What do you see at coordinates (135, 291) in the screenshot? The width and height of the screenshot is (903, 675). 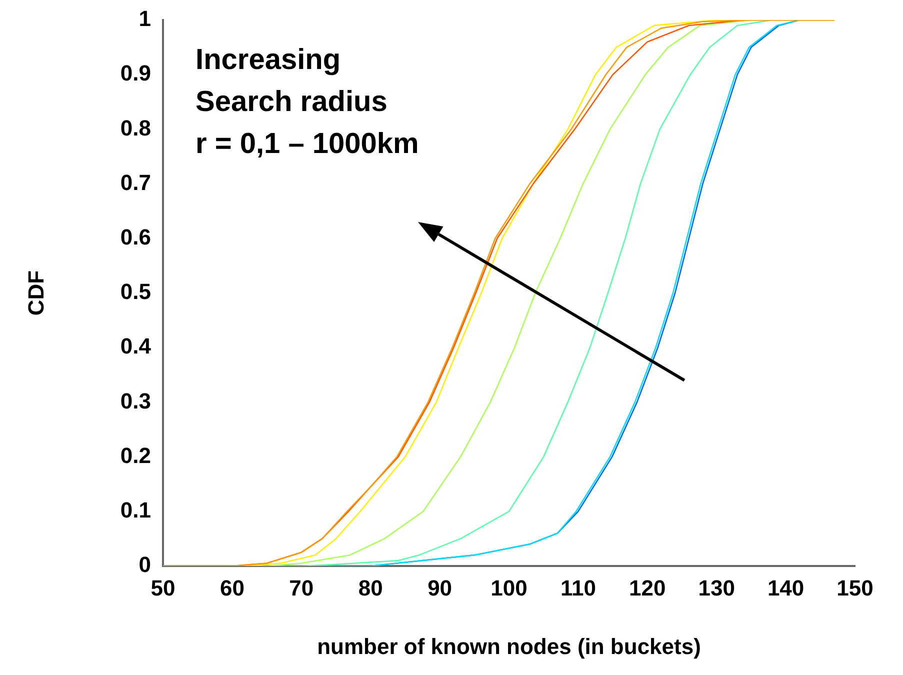 I see `y-tick-label: 0.5` at bounding box center [135, 291].